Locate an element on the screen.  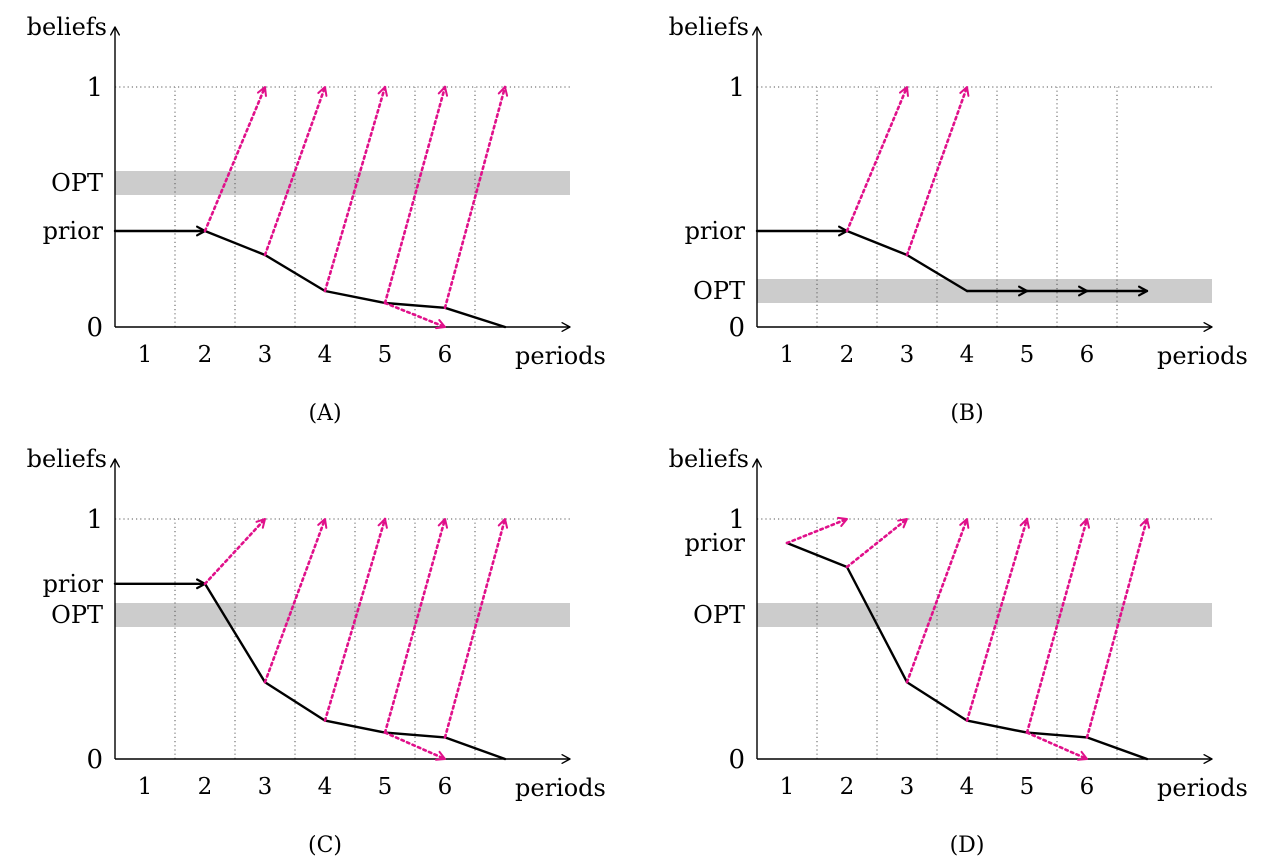
x-tick-label: 1 is located at coordinates (787, 787).